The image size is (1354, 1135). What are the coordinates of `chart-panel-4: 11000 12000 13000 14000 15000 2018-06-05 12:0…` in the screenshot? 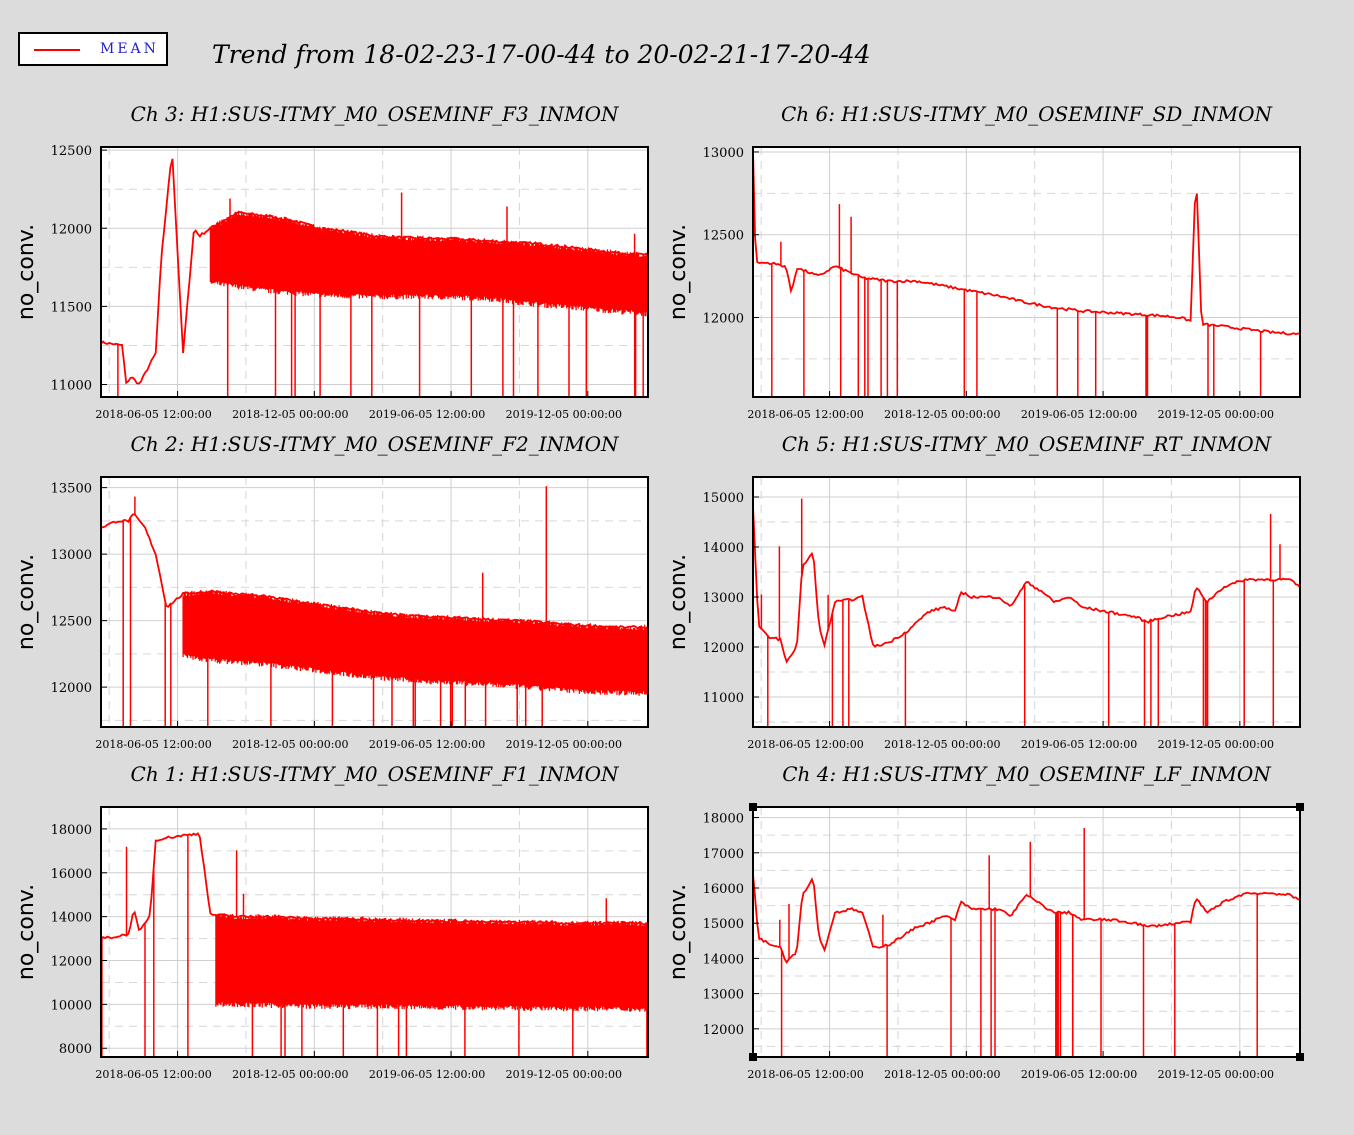 It's located at (983, 591).